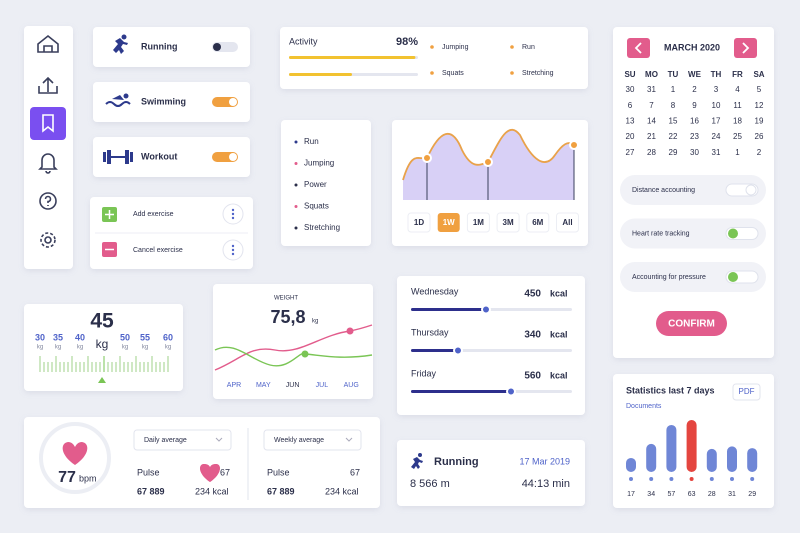 The width and height of the screenshot is (800, 533). I want to click on calendar-day: 27, so click(630, 152).